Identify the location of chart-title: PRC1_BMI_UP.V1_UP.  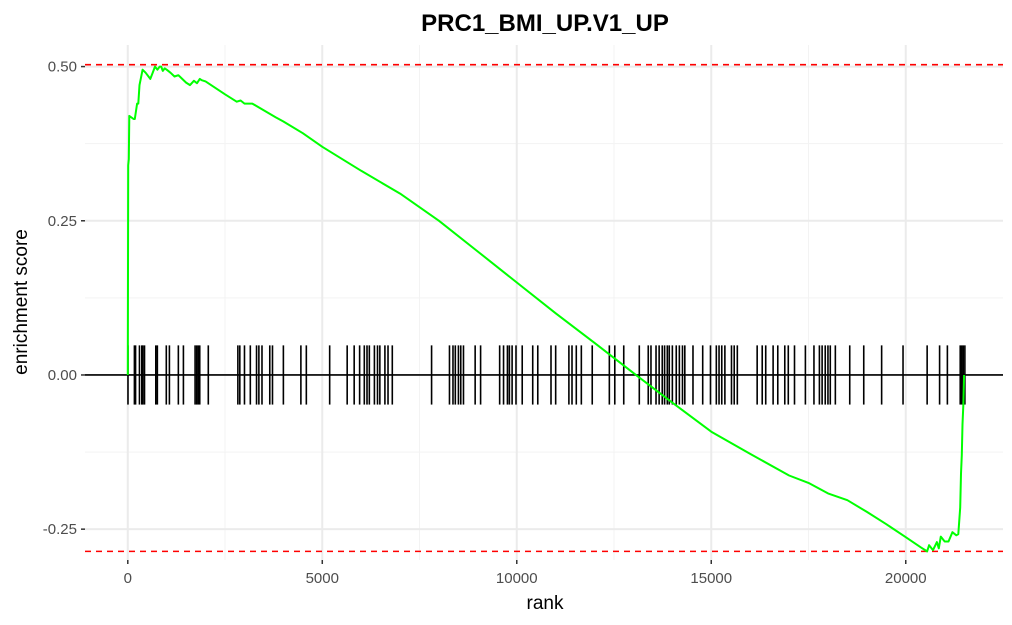
(545, 23).